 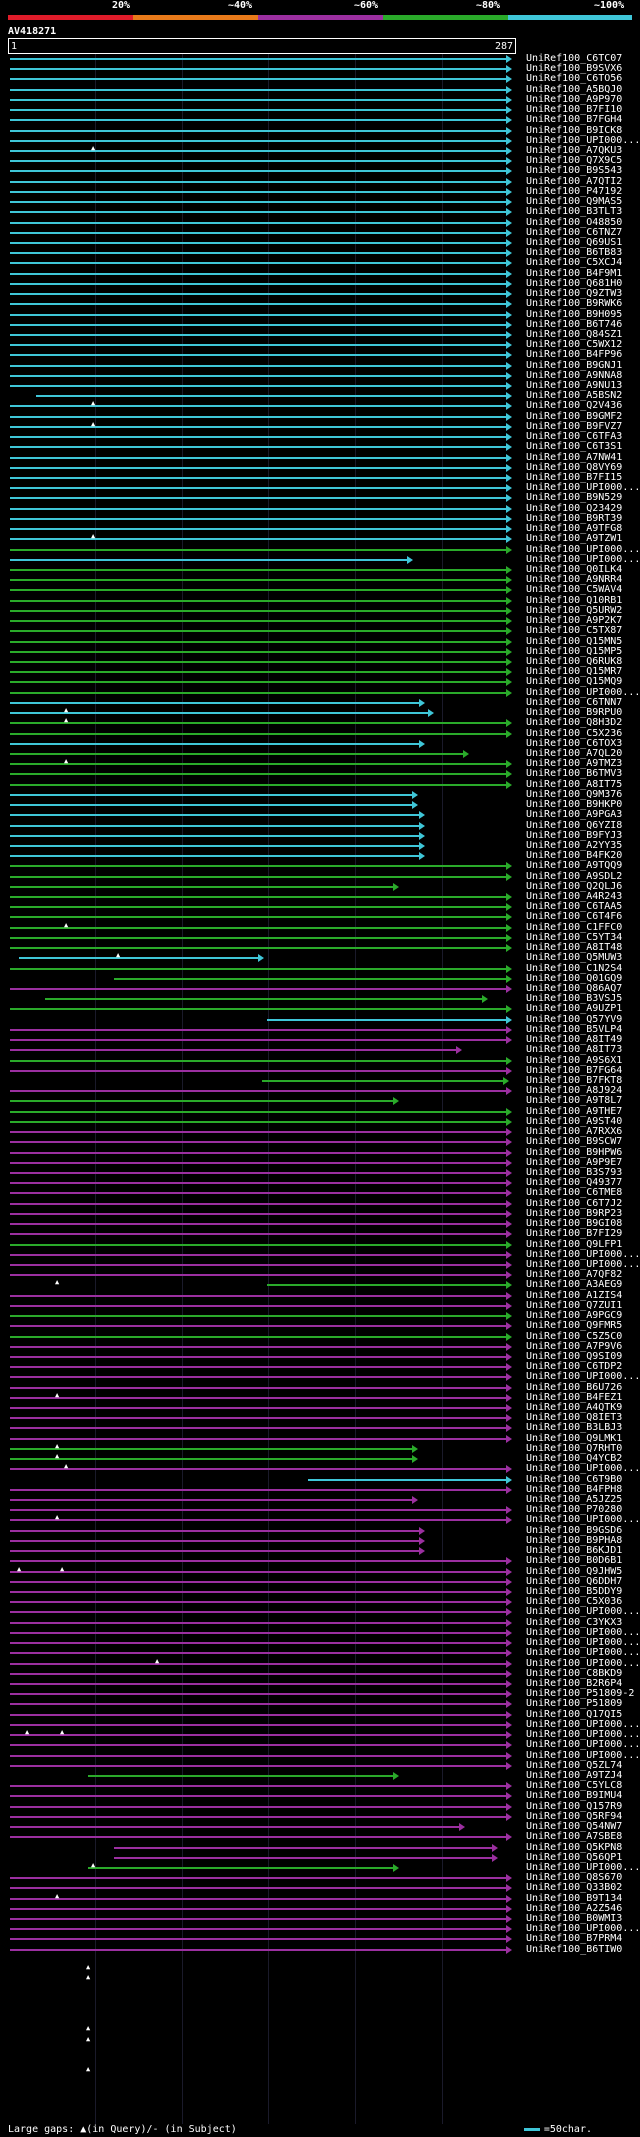 I want to click on hit-label: UniRef100_A8IT75, so click(x=574, y=784).